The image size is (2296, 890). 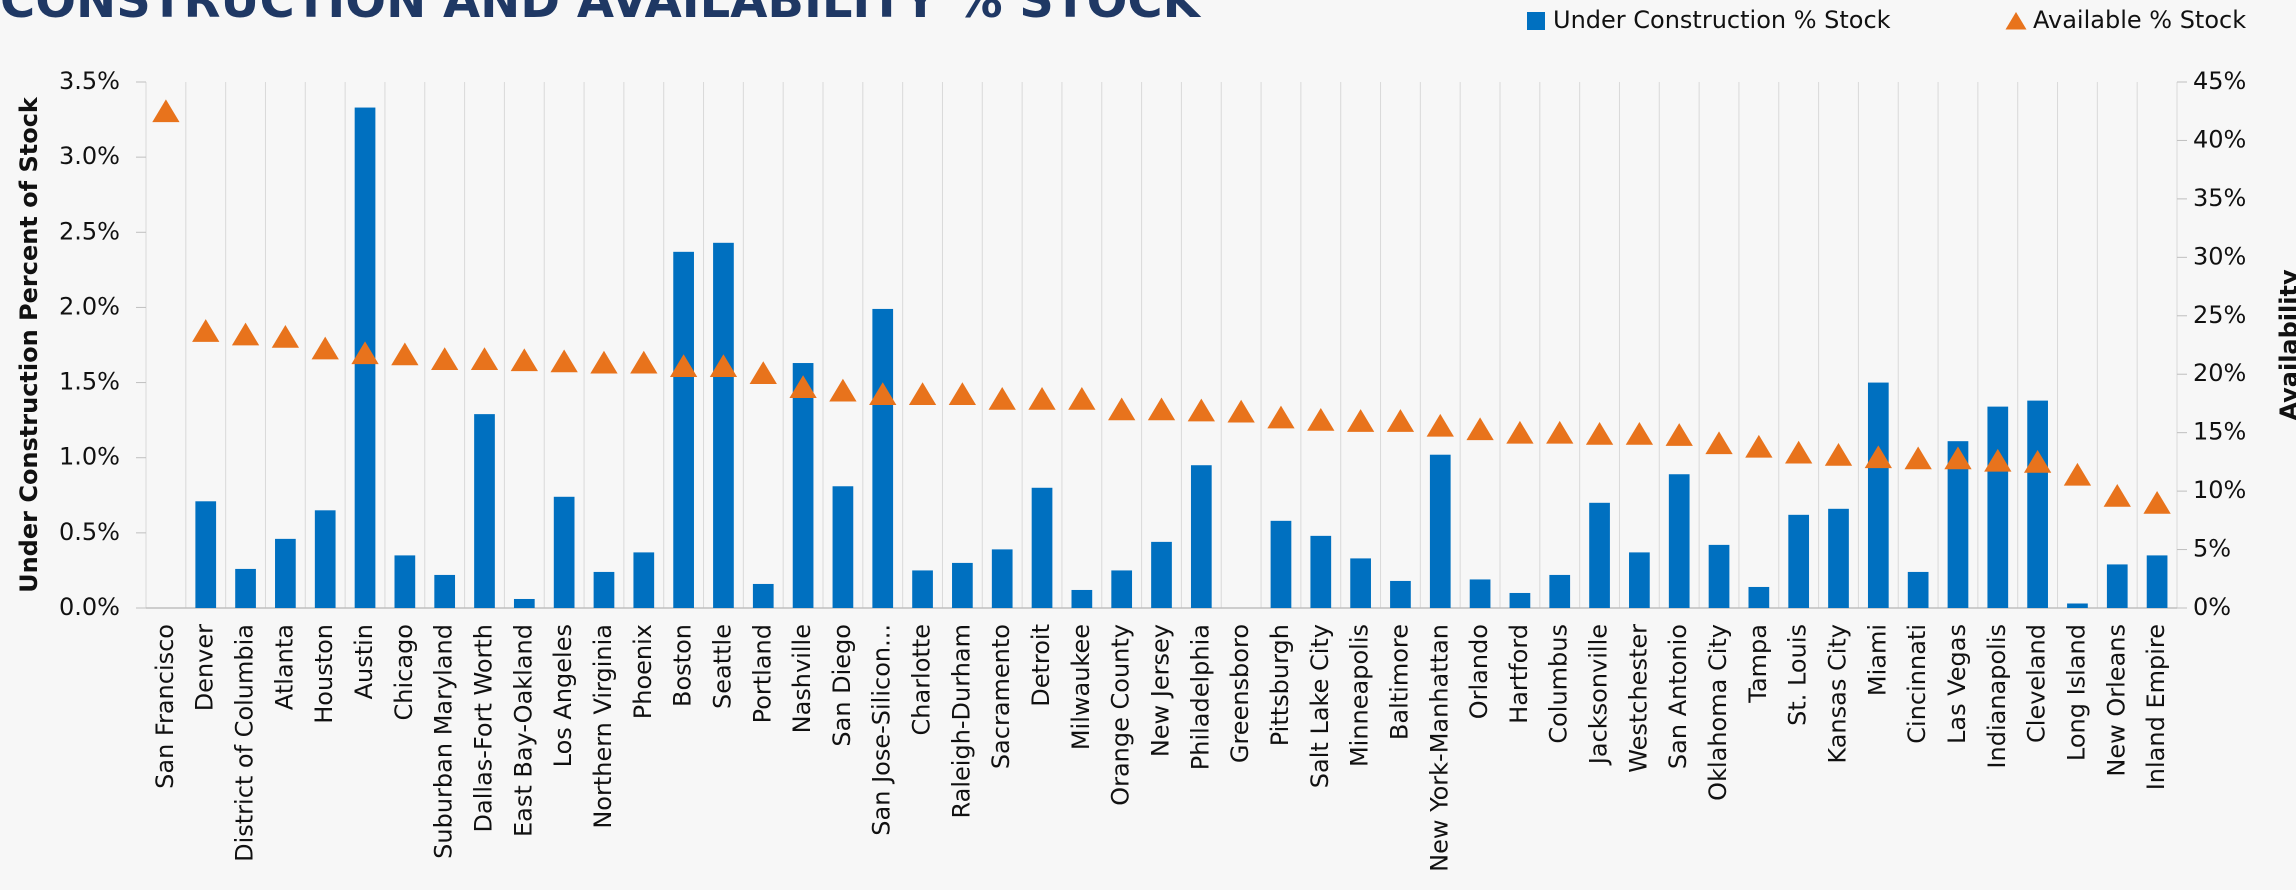 I want to click on y2-tick-label: 30%, so click(x=2219, y=256).